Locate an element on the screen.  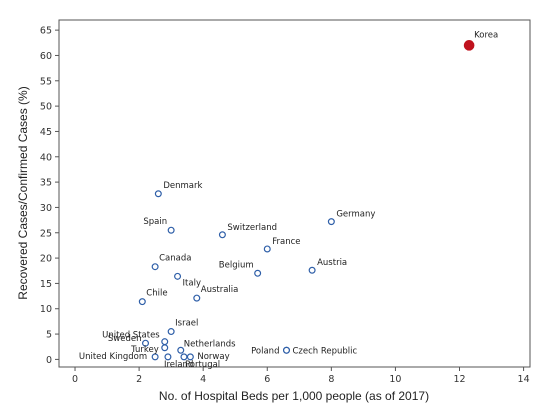
x-tick-label: 2 is located at coordinates (139, 379).